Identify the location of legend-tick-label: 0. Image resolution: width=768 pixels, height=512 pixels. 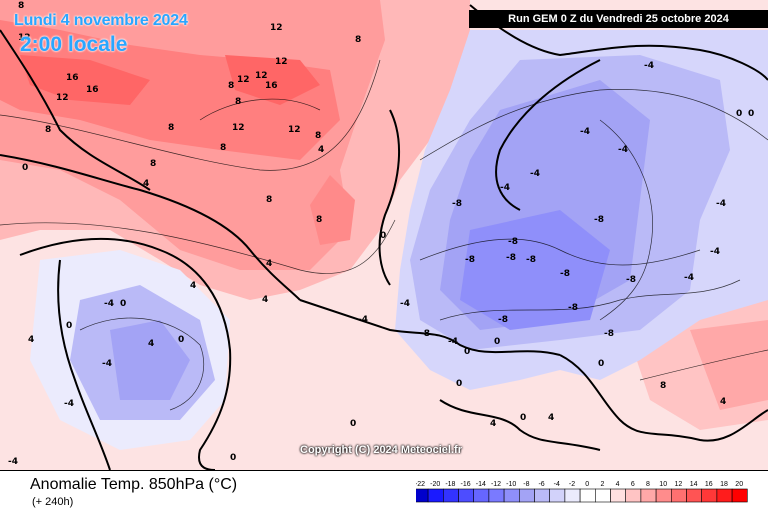
(587, 484).